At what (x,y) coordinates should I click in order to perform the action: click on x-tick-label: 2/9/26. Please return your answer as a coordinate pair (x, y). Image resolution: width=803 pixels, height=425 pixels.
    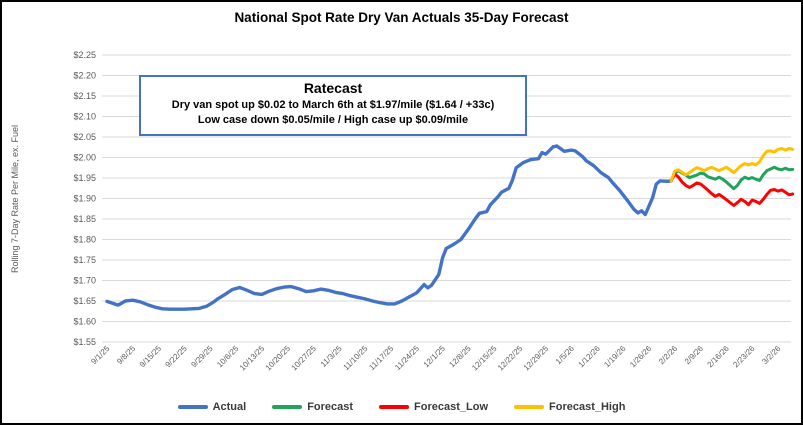
    Looking at the image, I should click on (694, 355).